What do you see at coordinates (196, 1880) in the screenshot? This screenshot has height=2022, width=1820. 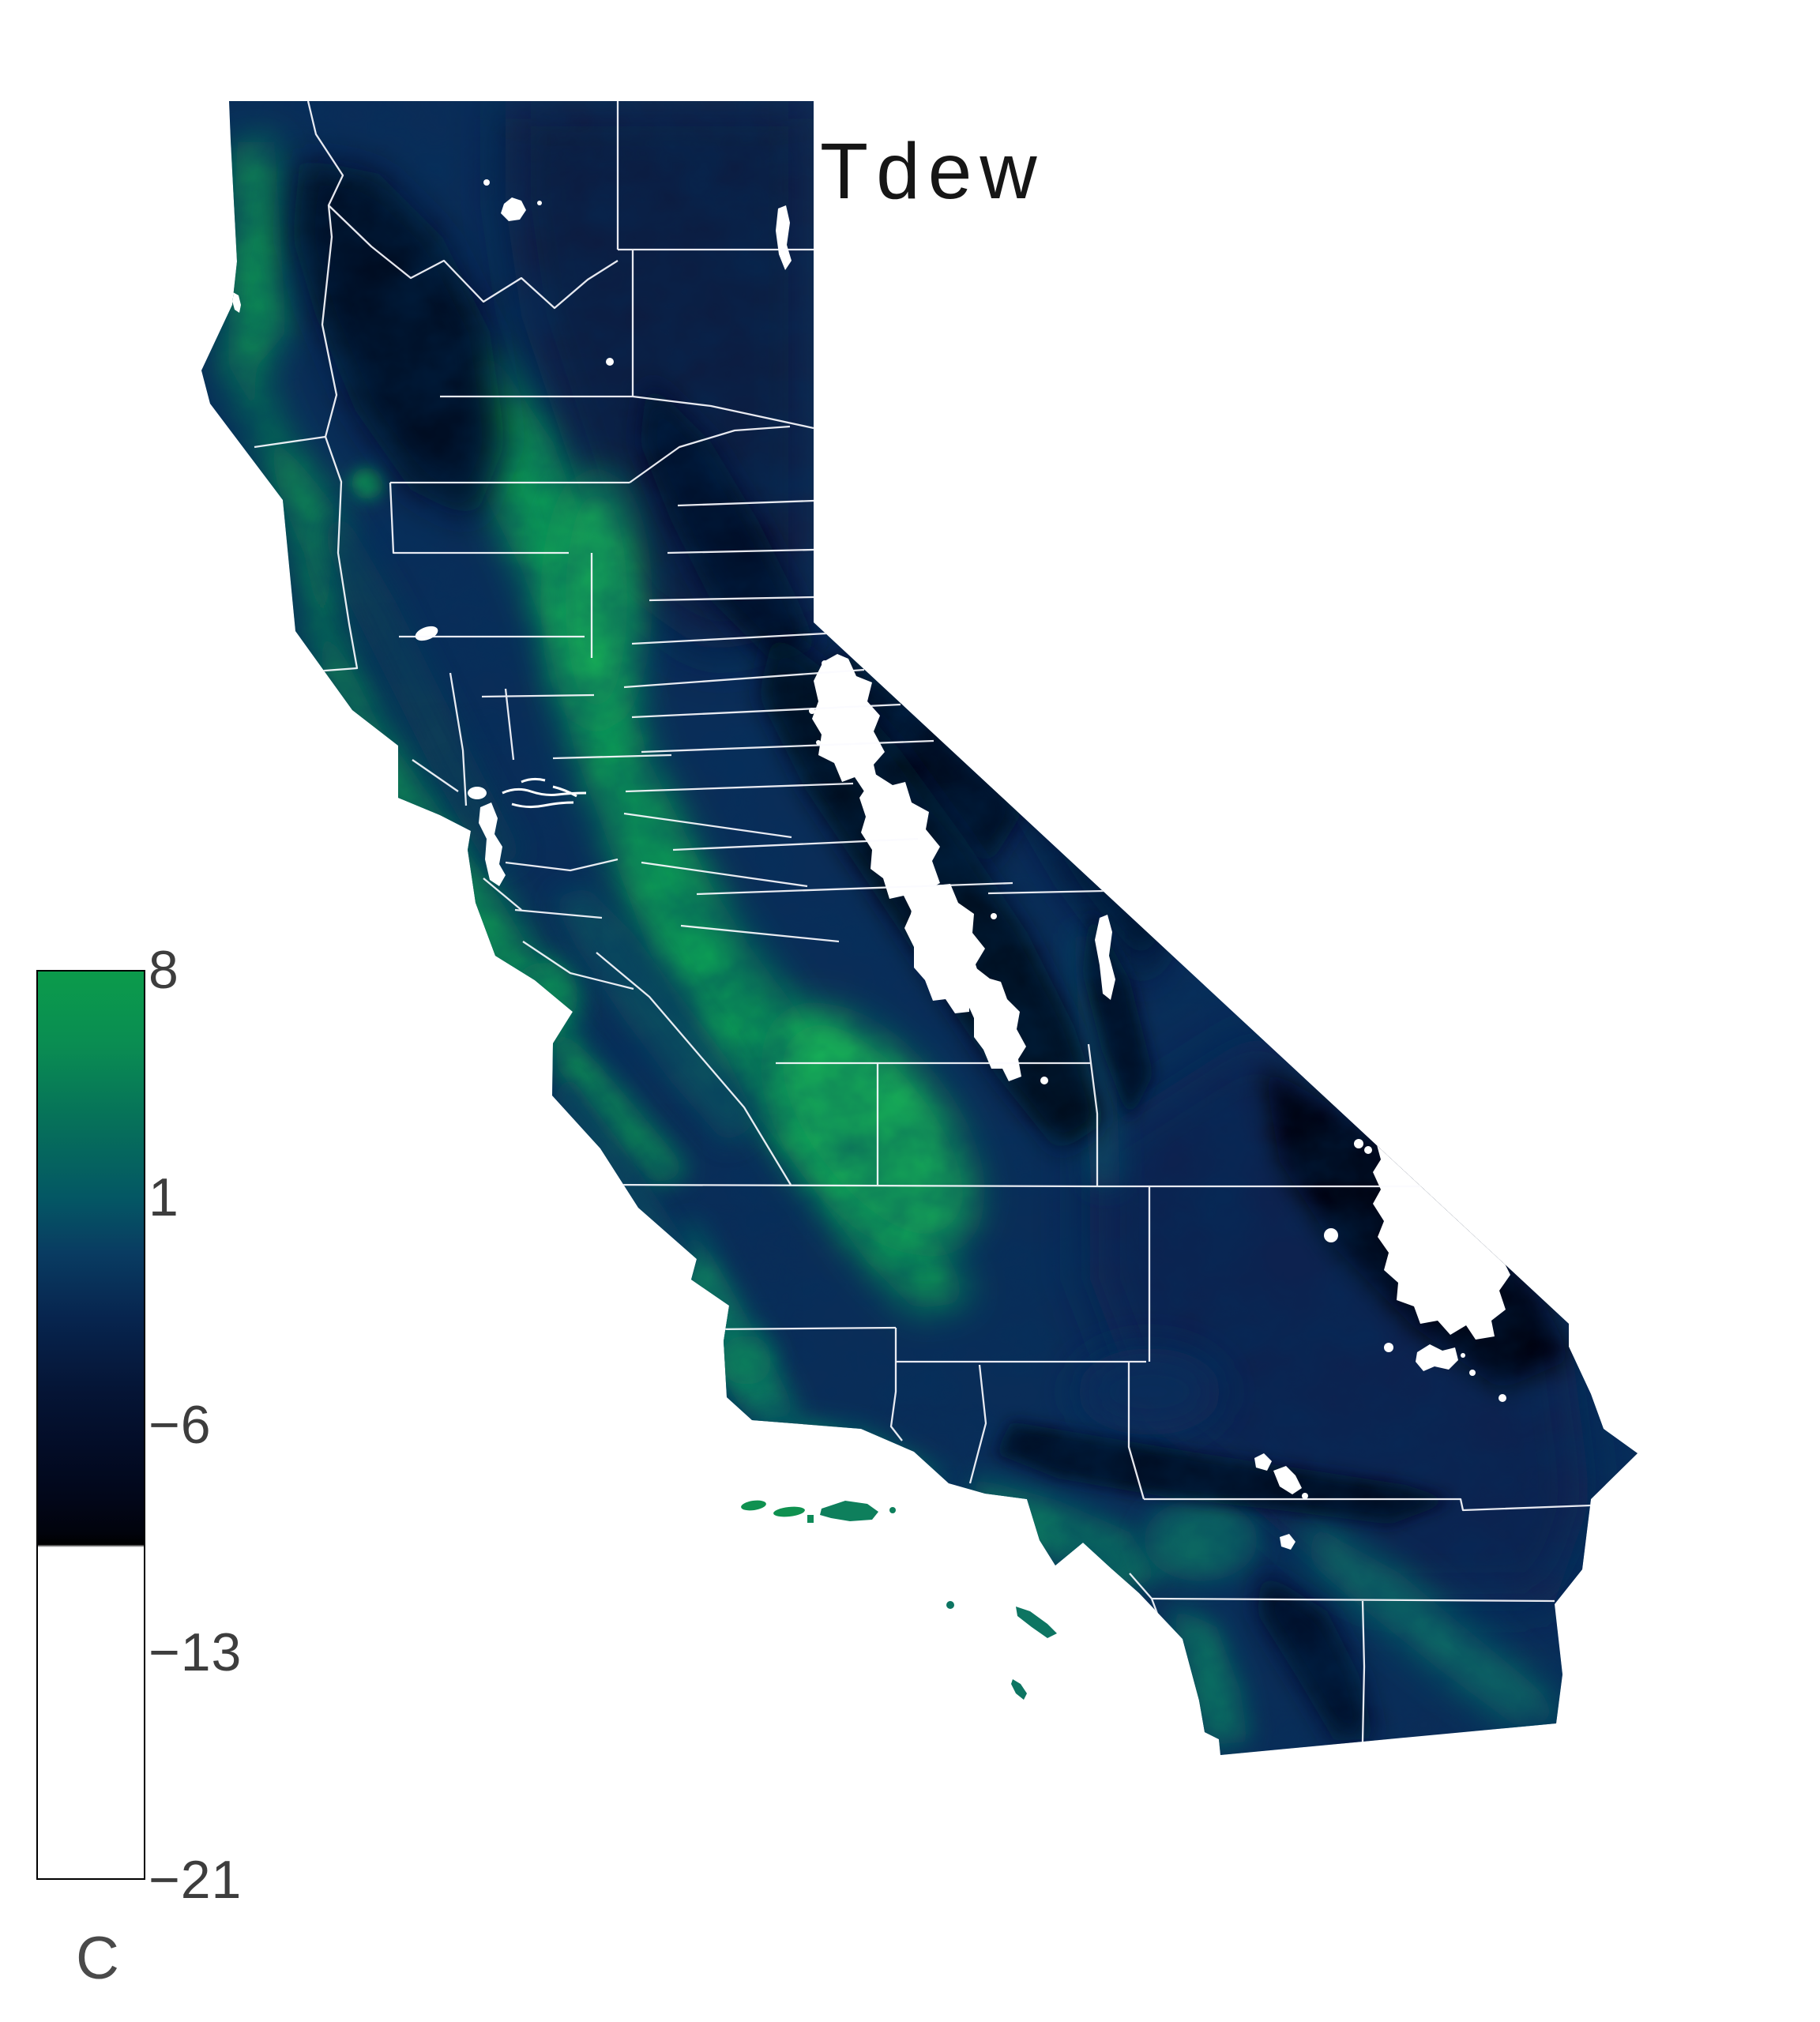 I see `colorbar-tick-neg21: −21` at bounding box center [196, 1880].